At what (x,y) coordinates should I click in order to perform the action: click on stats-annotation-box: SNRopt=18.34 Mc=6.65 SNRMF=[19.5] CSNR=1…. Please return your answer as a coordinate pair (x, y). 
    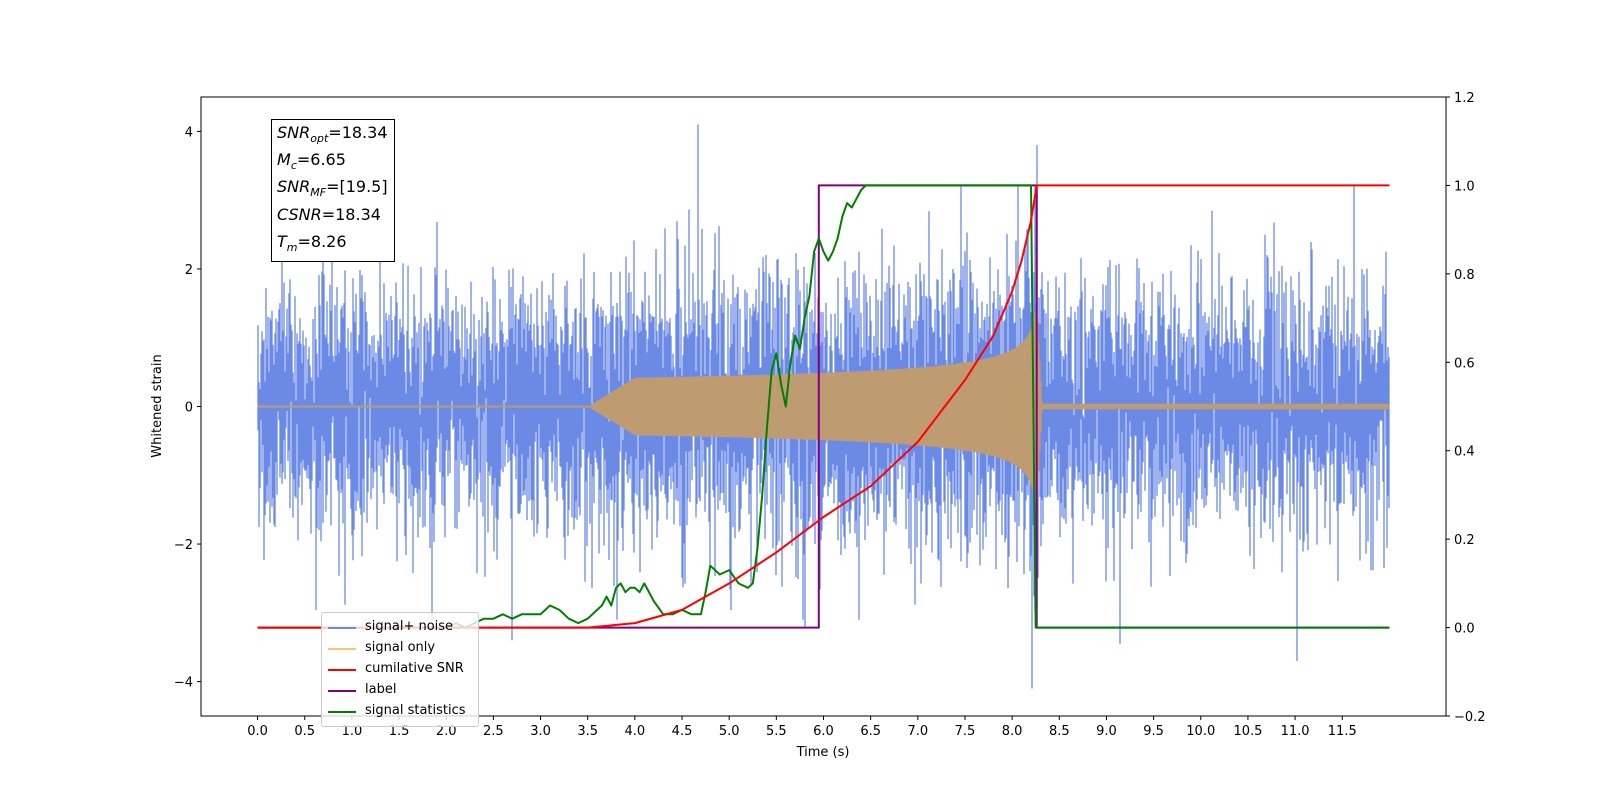
    Looking at the image, I should click on (333, 190).